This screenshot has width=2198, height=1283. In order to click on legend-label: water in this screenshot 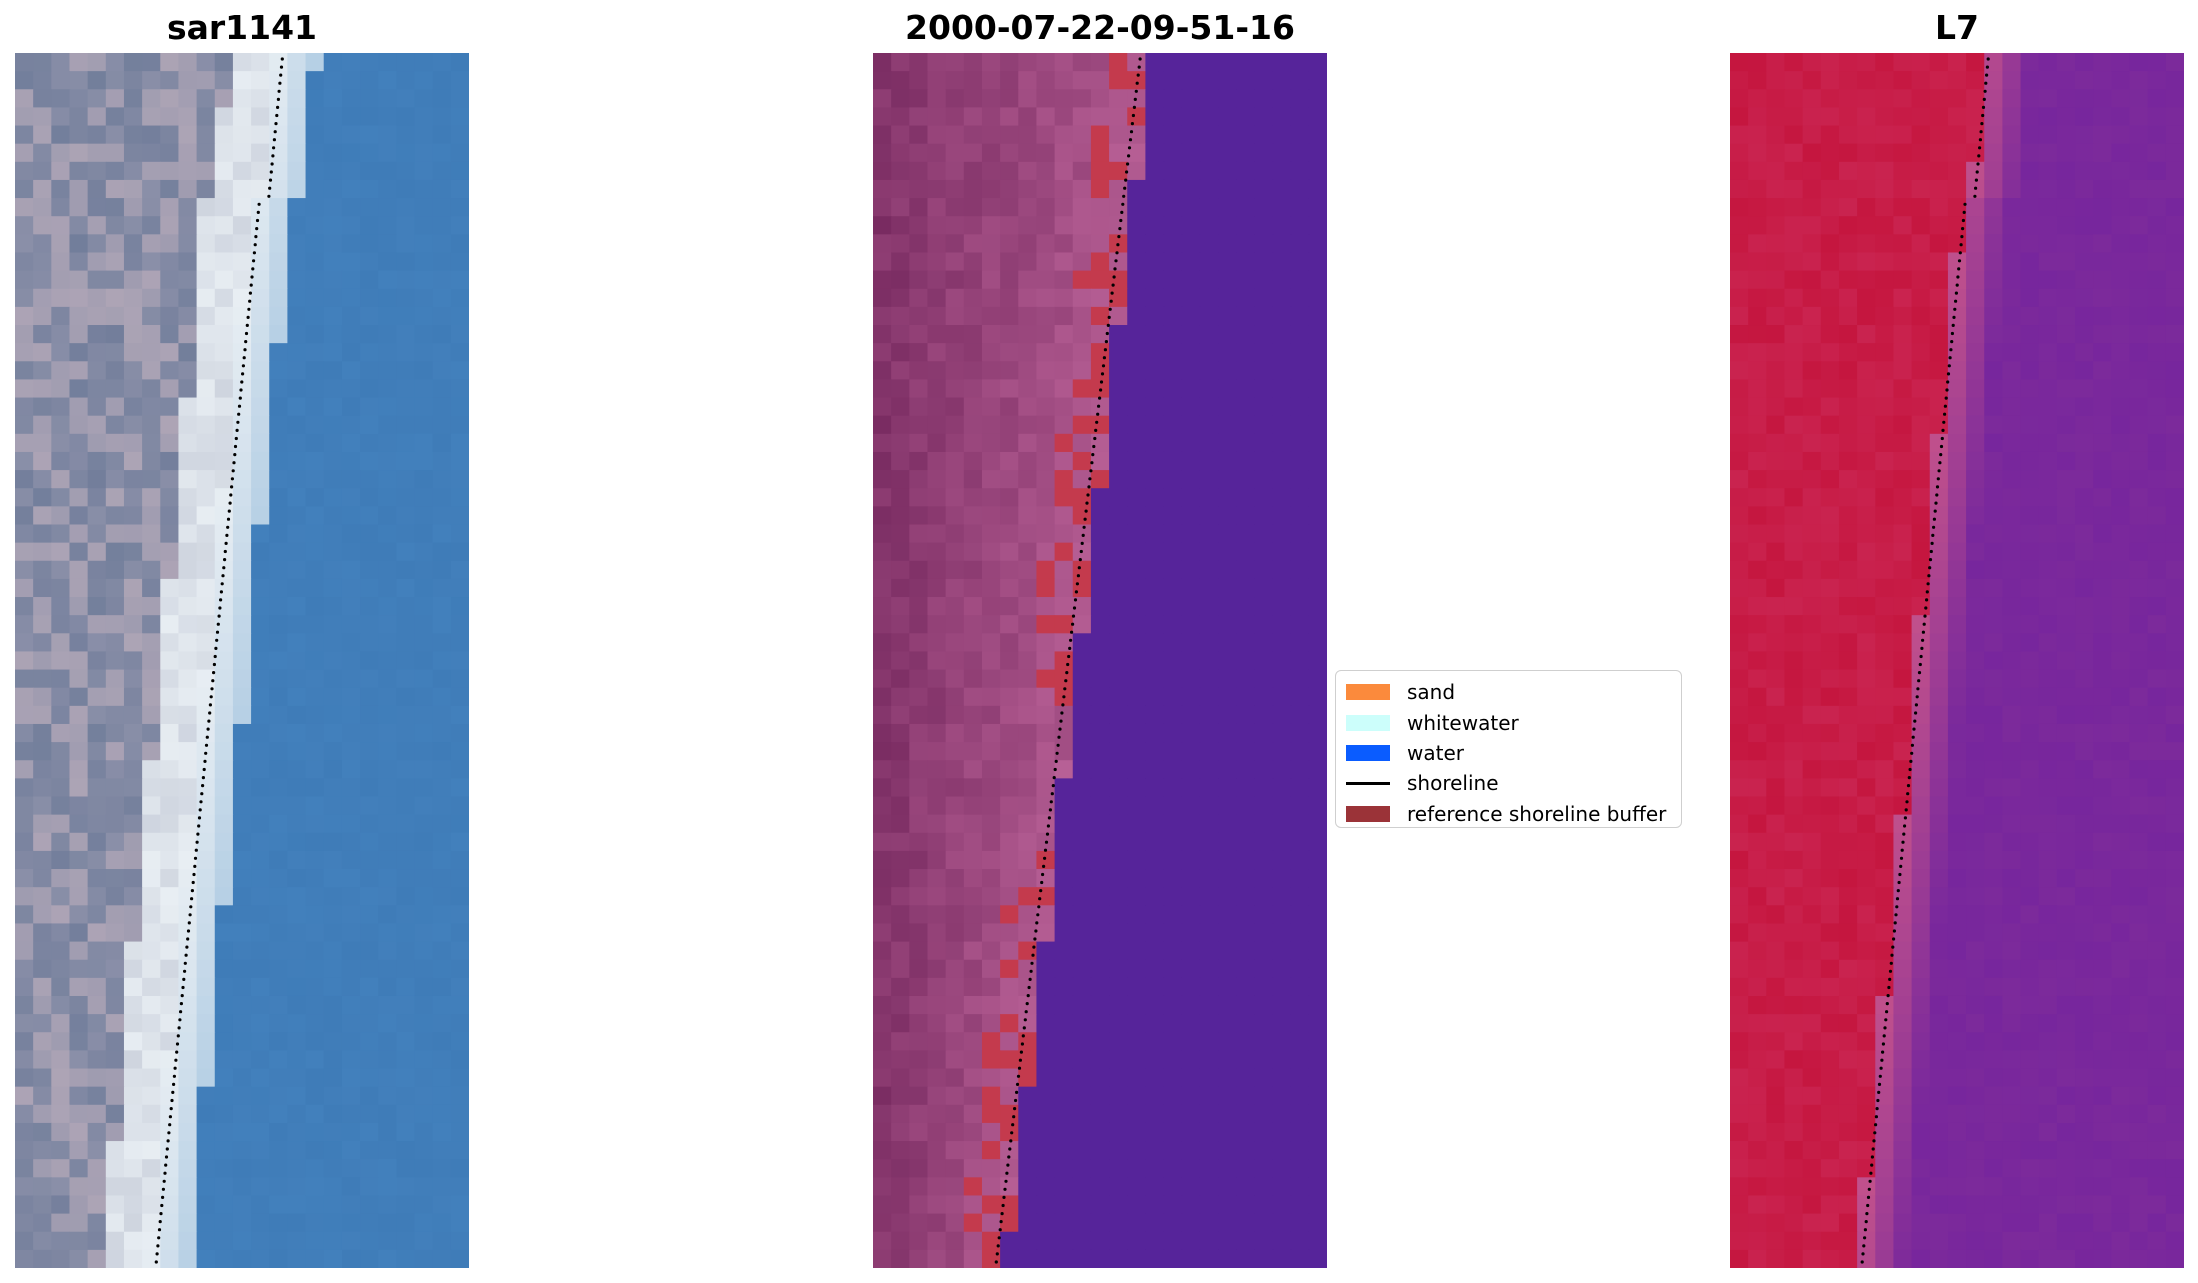, I will do `click(1435, 752)`.